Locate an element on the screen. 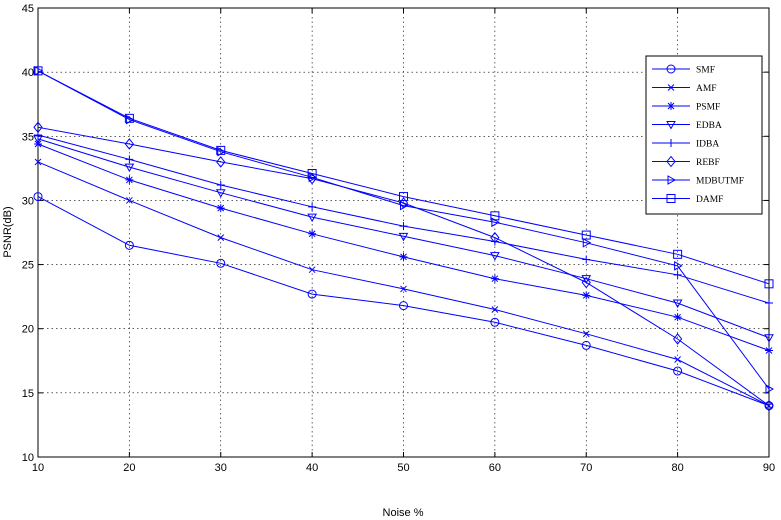 This screenshot has width=781, height=520. legend-label: EDBA is located at coordinates (709, 126).